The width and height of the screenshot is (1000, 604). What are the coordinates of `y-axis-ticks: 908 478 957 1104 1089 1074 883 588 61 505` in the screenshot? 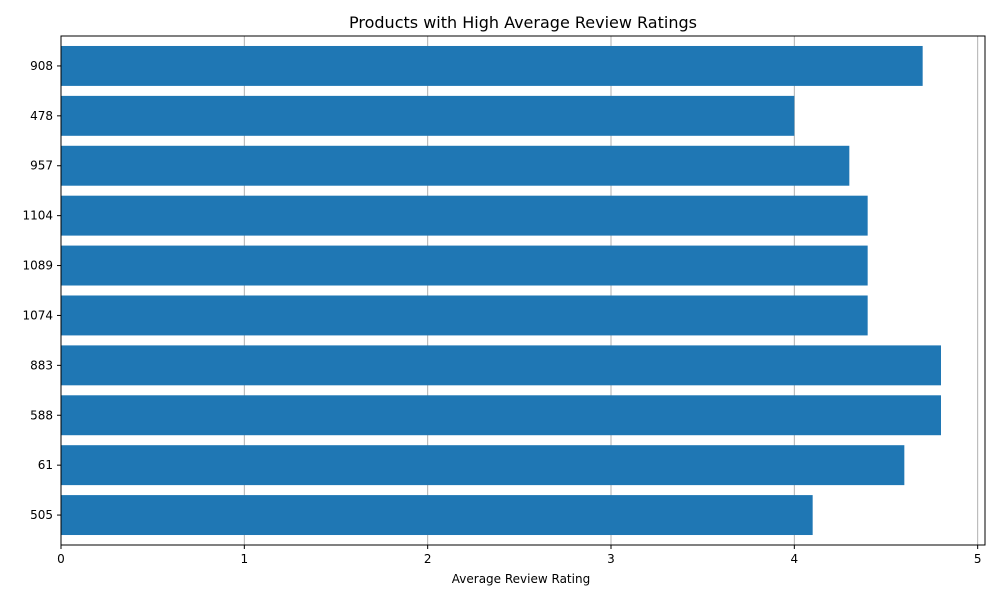 It's located at (41, 290).